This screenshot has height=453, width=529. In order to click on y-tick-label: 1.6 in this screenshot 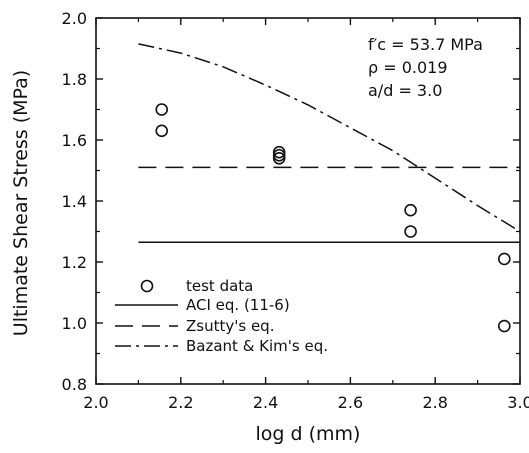, I will do `click(74, 140)`.